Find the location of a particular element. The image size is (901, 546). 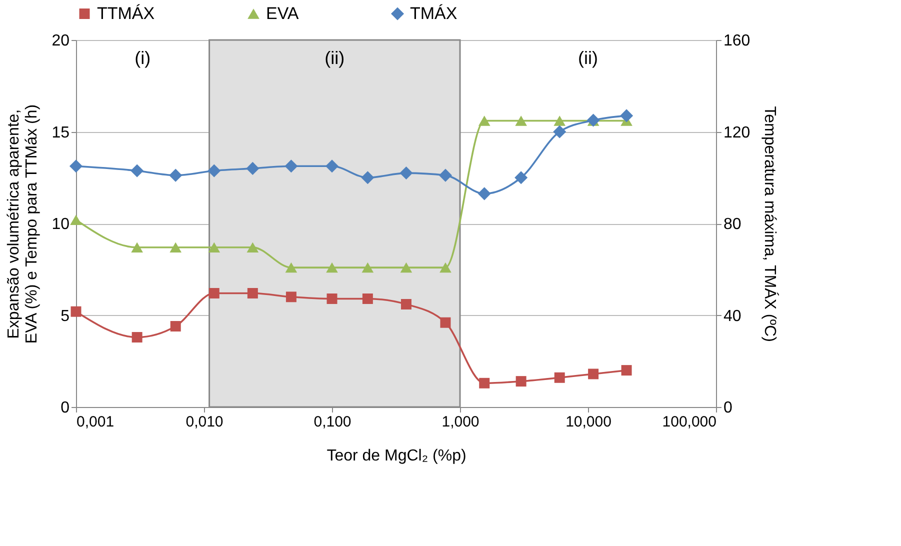

legend-label: TTMÁX is located at coordinates (126, 13).